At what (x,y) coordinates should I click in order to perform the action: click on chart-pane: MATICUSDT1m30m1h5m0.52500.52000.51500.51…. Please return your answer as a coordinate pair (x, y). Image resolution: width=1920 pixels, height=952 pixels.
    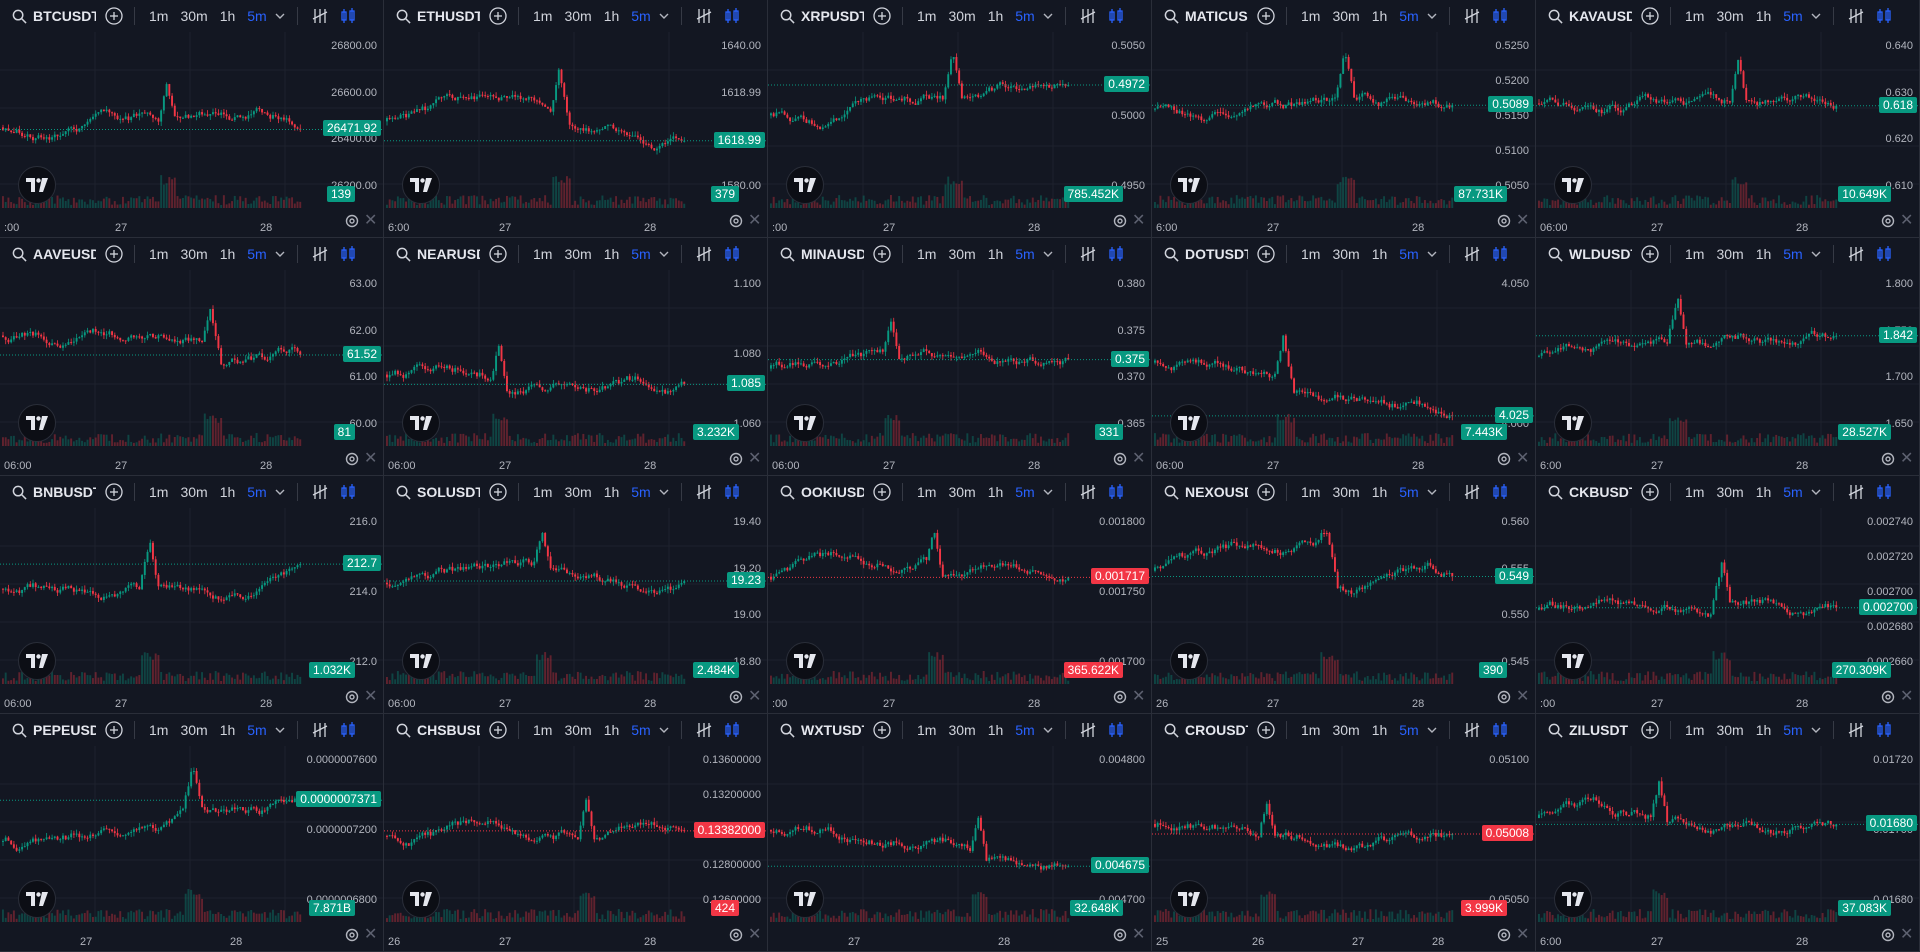
    Looking at the image, I should click on (1344, 119).